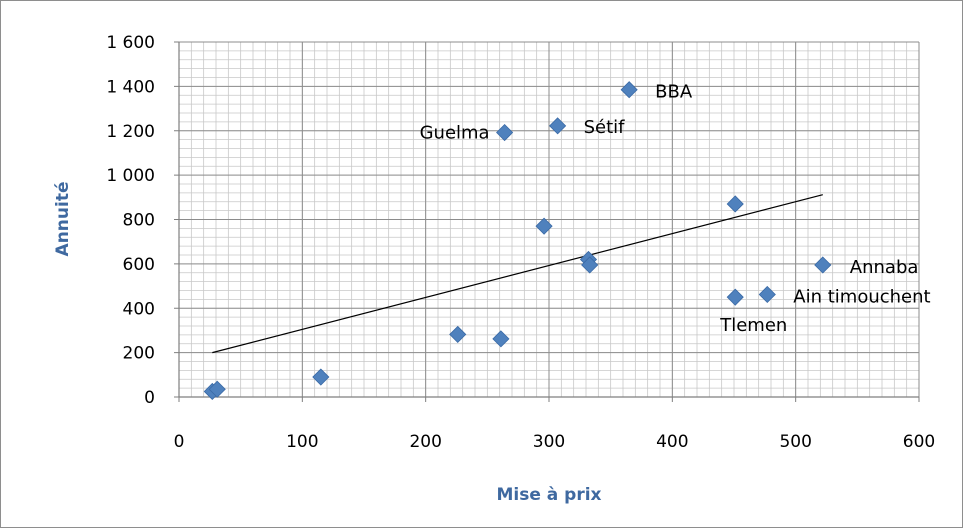  What do you see at coordinates (919, 442) in the screenshot?
I see `x-tick-label: 600` at bounding box center [919, 442].